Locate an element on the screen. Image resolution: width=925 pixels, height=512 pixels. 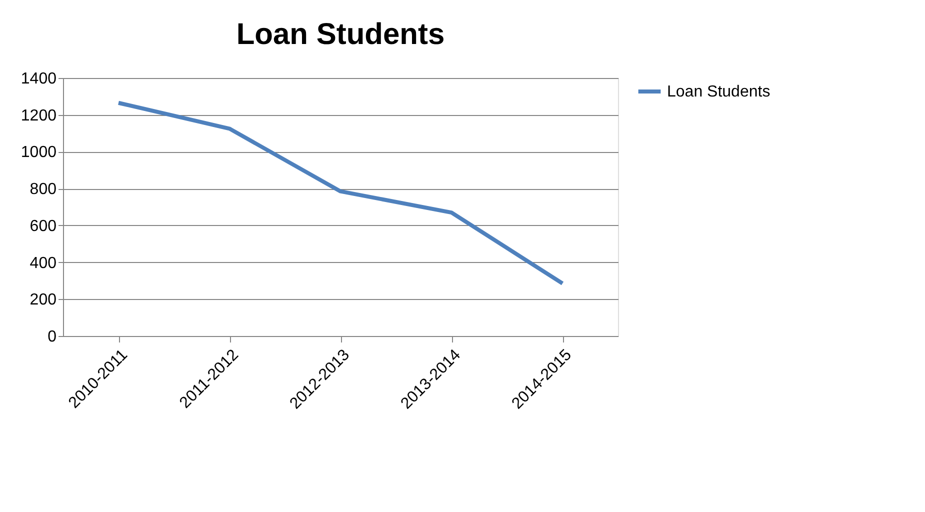
chart-title: Loan Students is located at coordinates (340, 34).